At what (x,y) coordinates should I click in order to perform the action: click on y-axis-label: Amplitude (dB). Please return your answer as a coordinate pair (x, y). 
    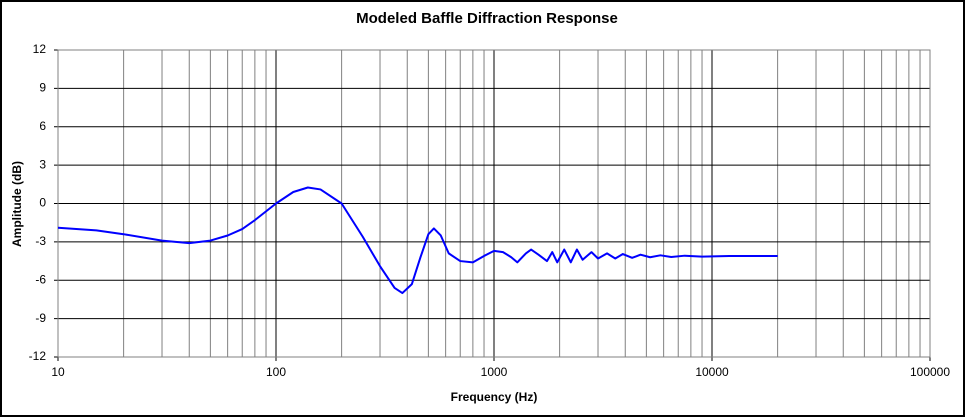
    Looking at the image, I should click on (17, 204).